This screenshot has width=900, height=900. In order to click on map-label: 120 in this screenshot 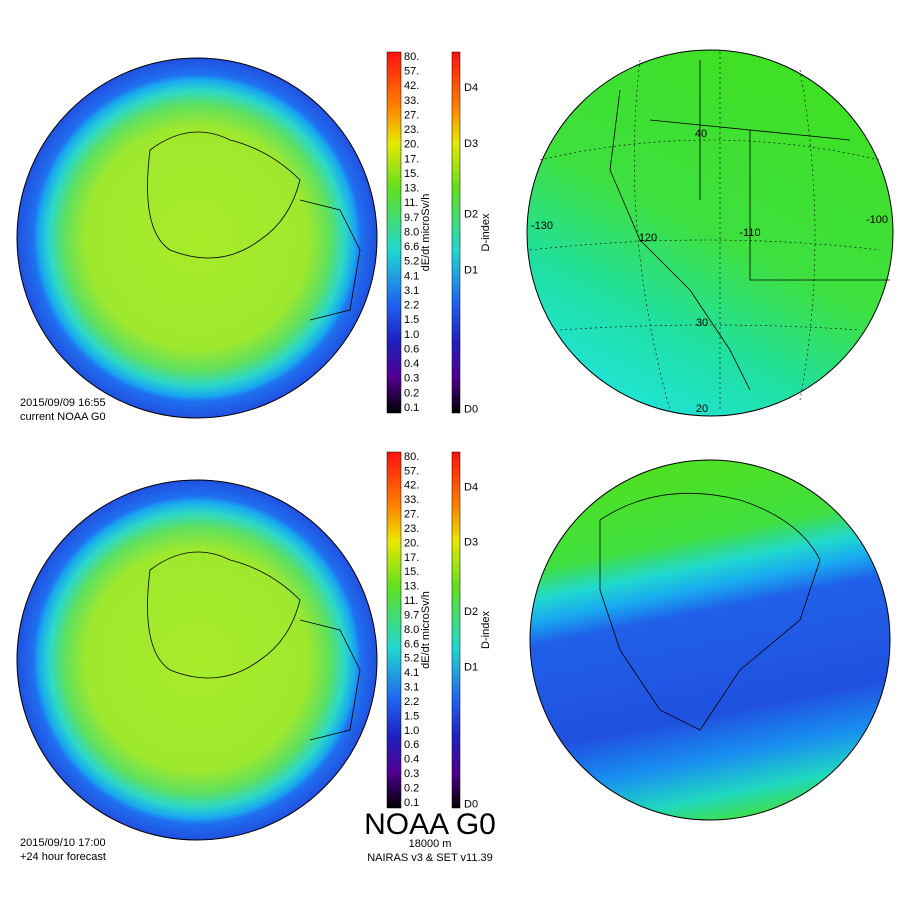, I will do `click(648, 238)`.